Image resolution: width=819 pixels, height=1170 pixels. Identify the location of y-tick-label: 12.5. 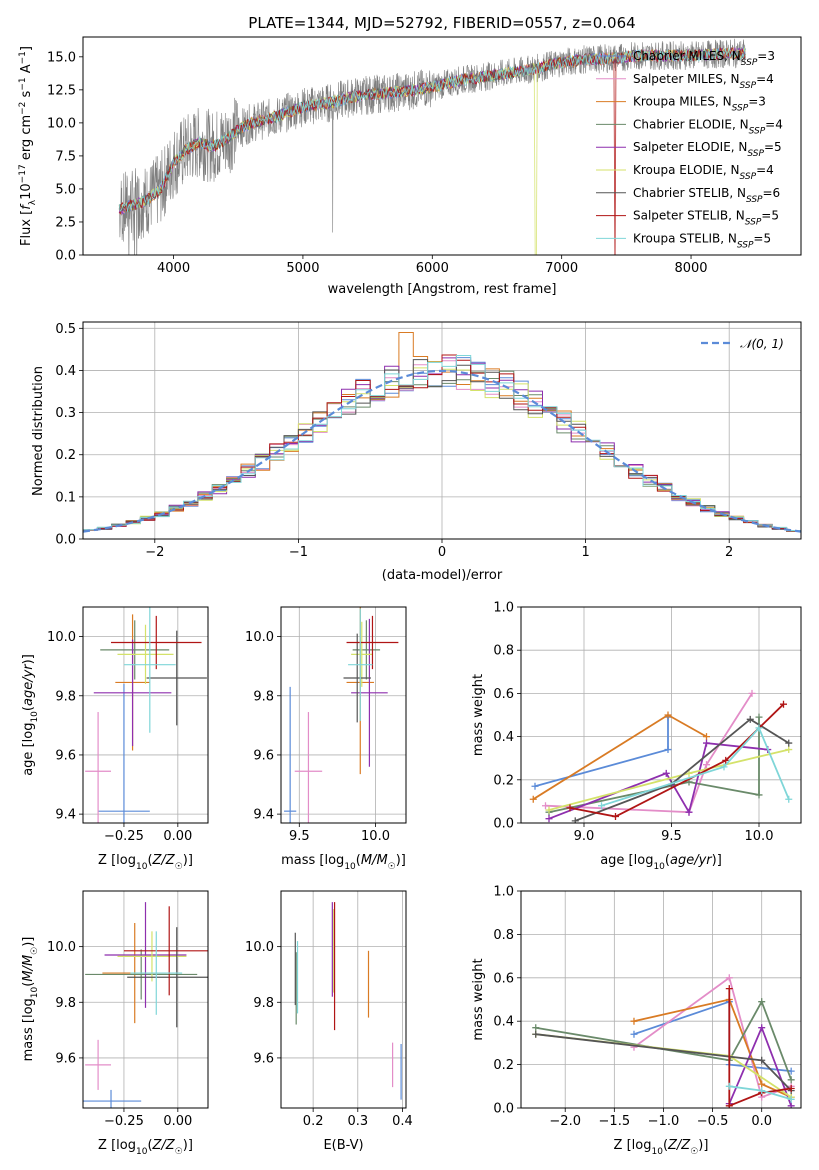
(61, 90).